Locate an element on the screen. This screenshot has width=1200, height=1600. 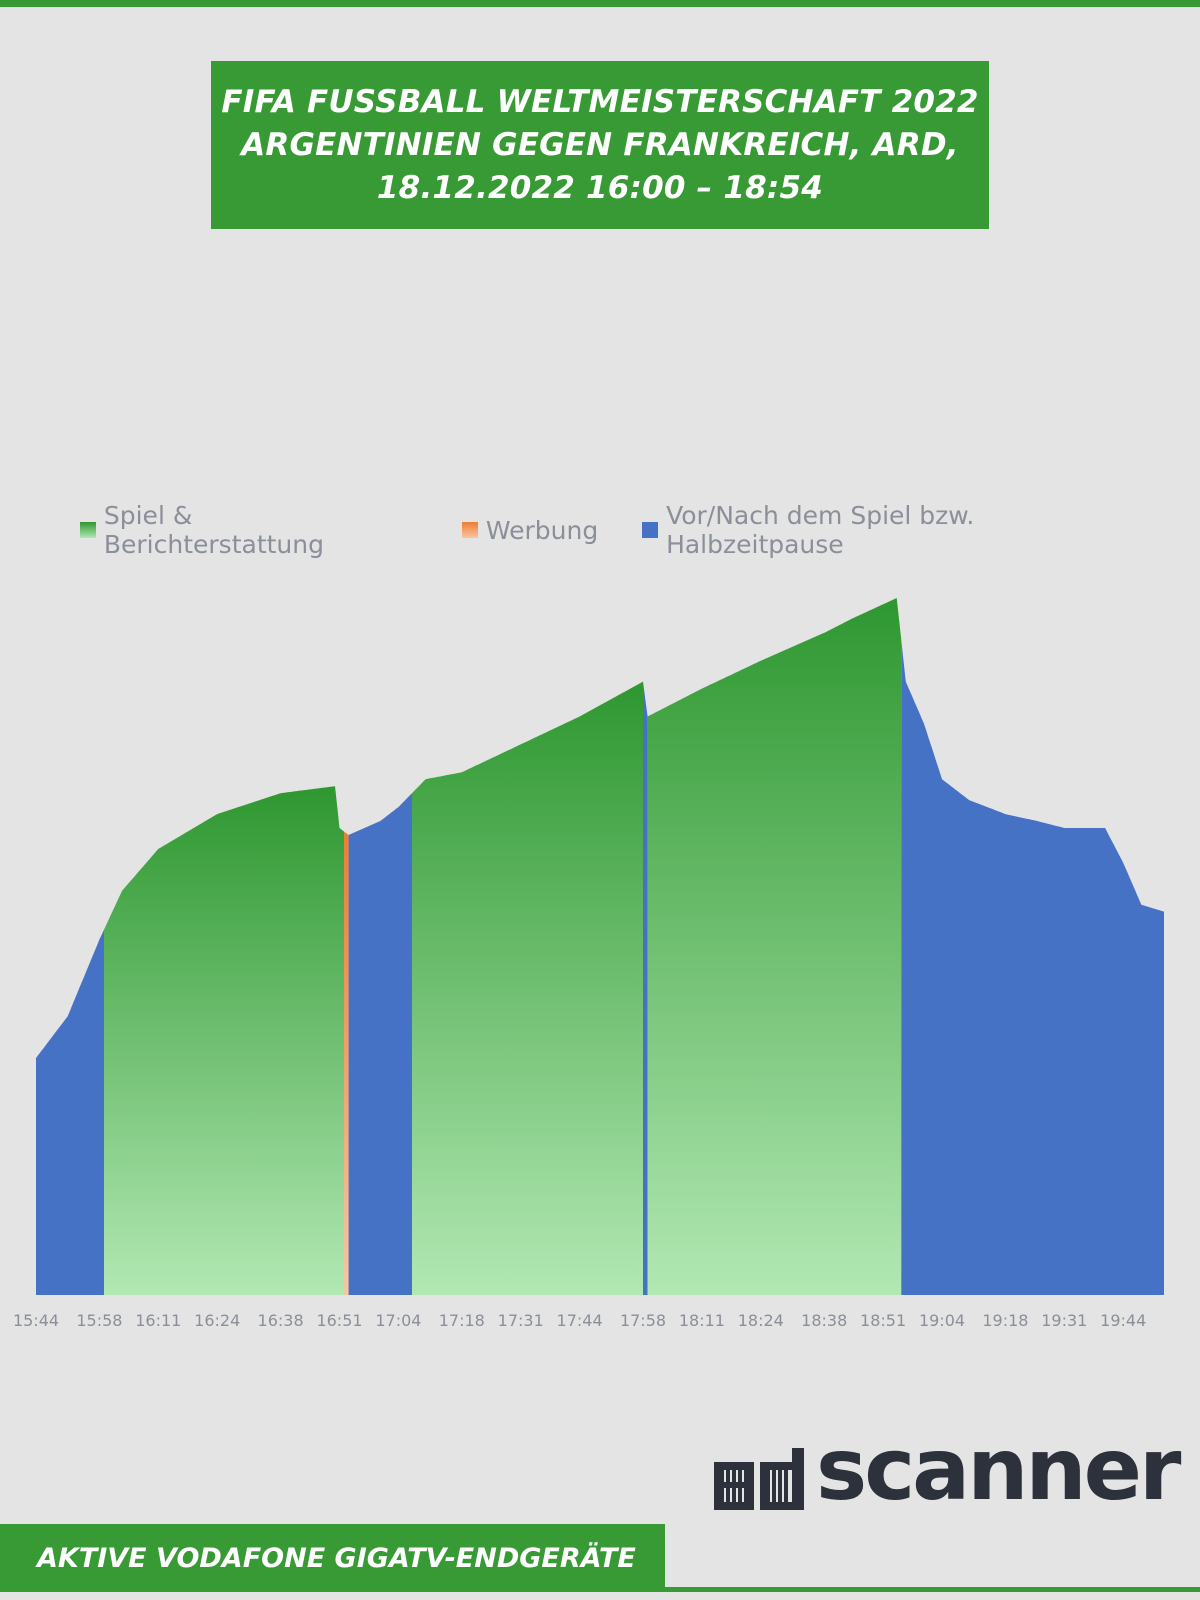
x-tick-label: 18:24 is located at coordinates (761, 1320).